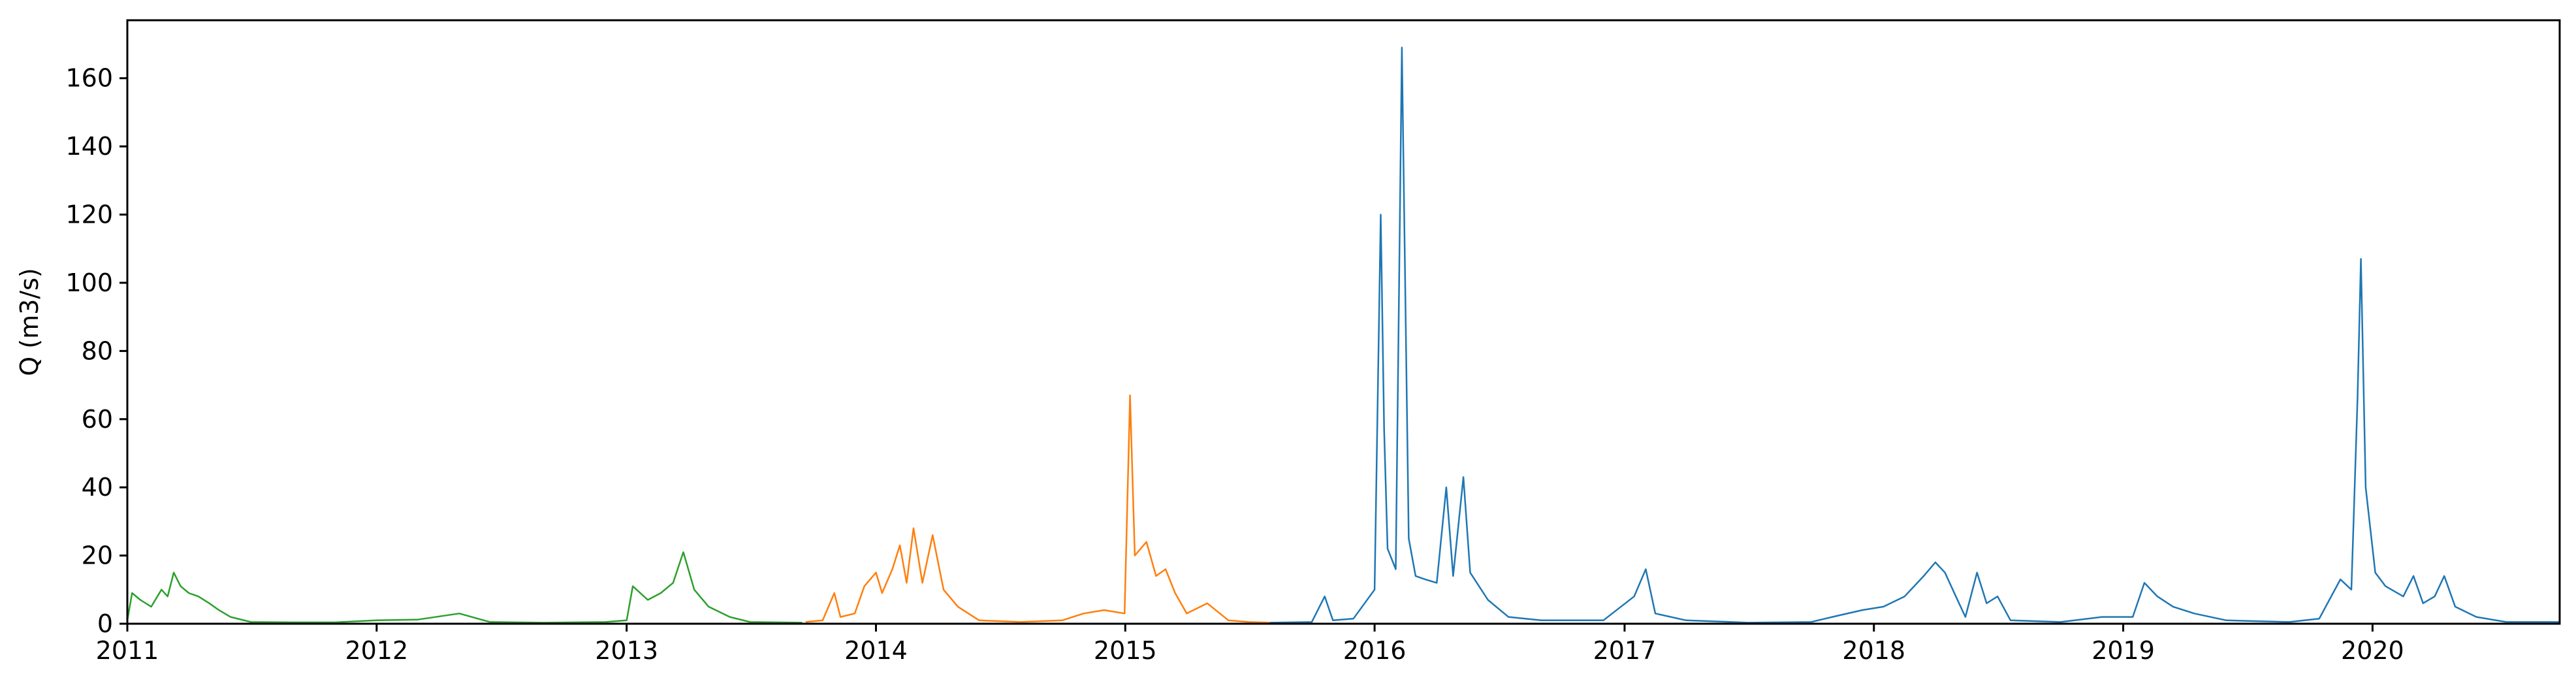 This screenshot has height=691, width=2576. I want to click on x-tick-label: 2020, so click(2372, 650).